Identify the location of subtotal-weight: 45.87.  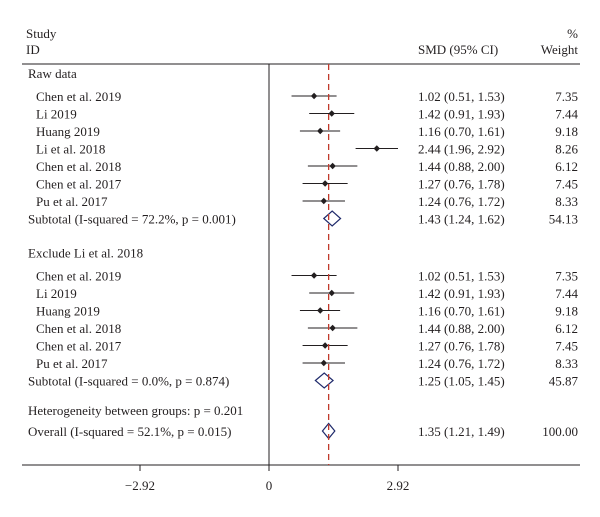
(564, 381).